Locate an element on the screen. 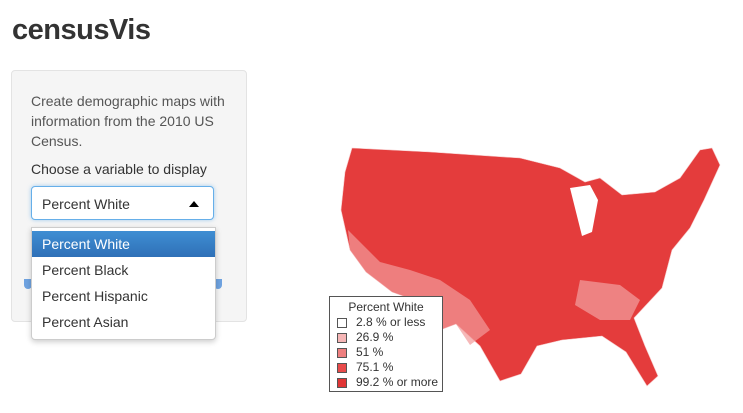 This screenshot has height=413, width=743. dropdown-option: Percent White is located at coordinates (123, 244).